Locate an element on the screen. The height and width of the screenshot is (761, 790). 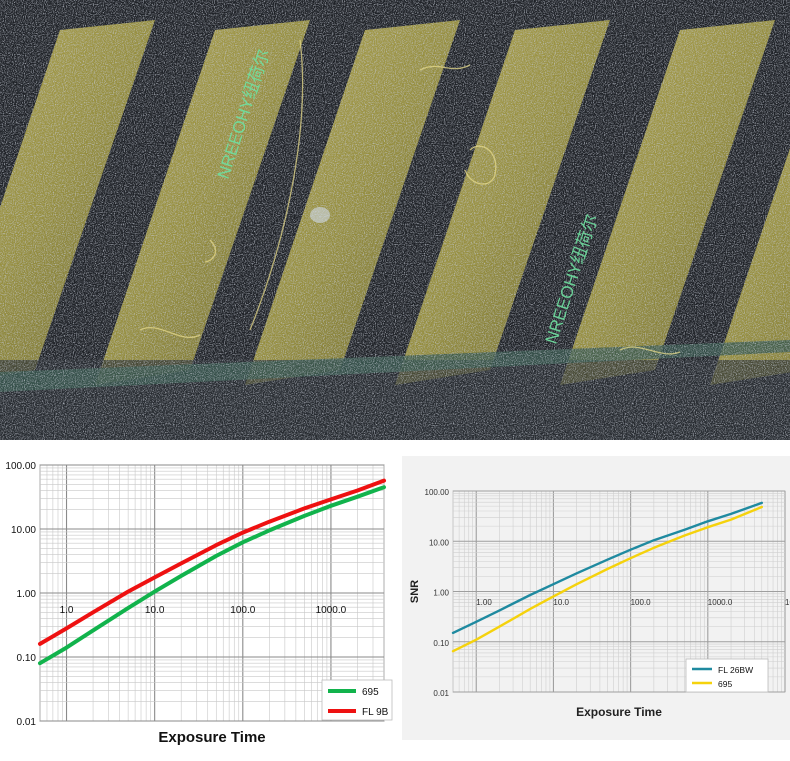
chart-legend: 695 FL 9B is located at coordinates (357, 700).